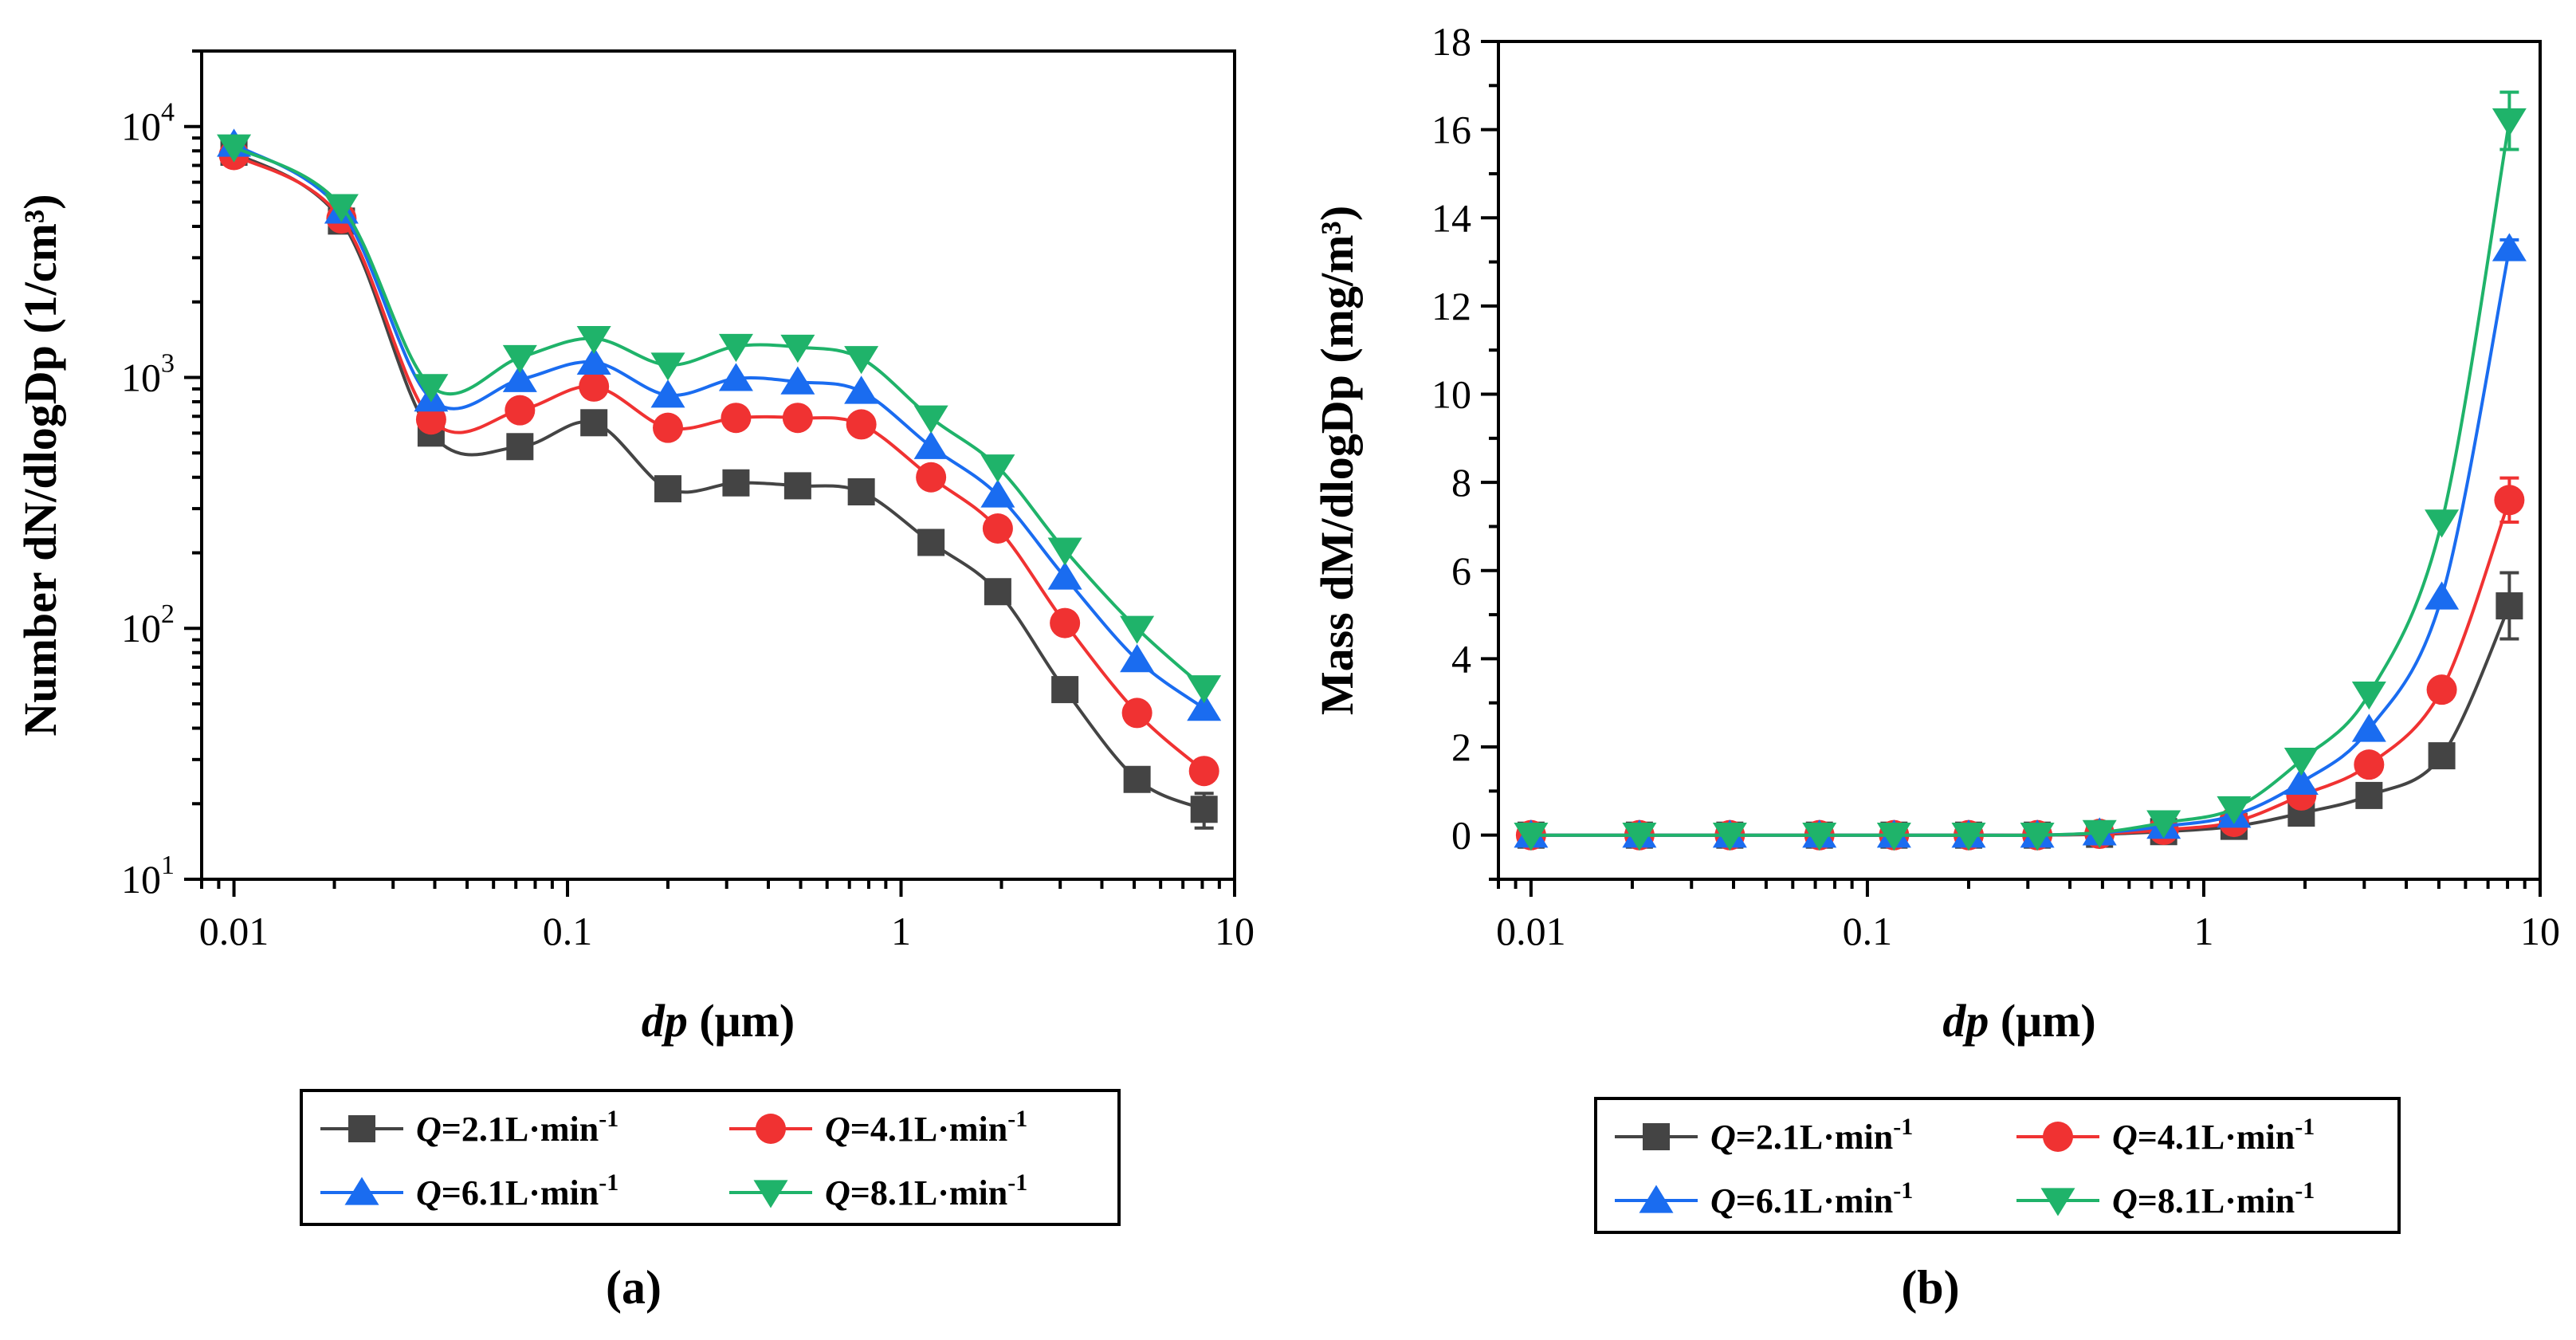 The image size is (2576, 1340). I want to click on legend-item: Q=4.1L·min-1, so click(878, 1127).